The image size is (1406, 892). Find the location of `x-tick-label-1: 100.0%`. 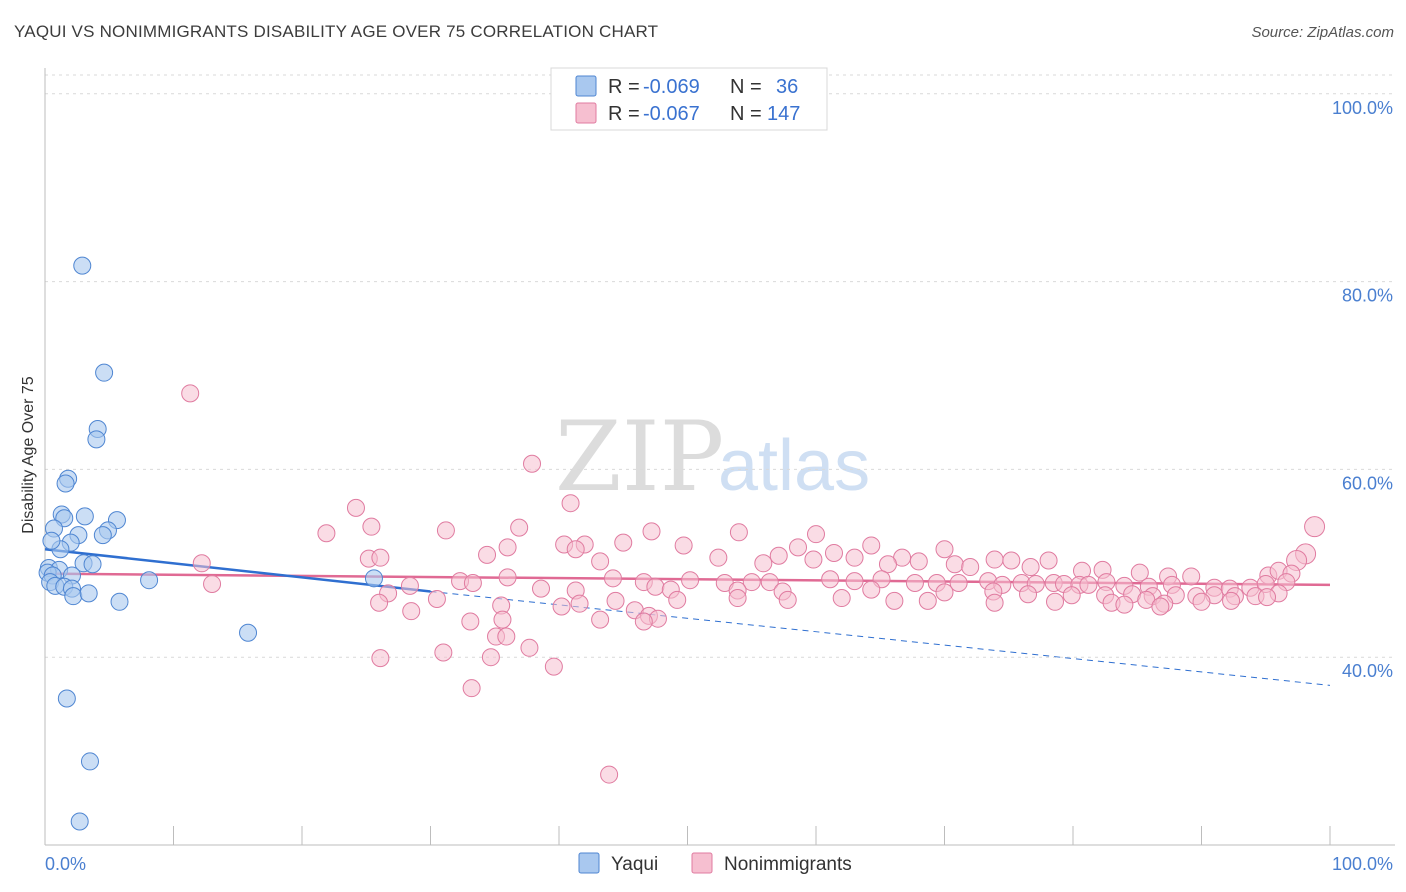

x-tick-label-1: 100.0% is located at coordinates (1362, 864).